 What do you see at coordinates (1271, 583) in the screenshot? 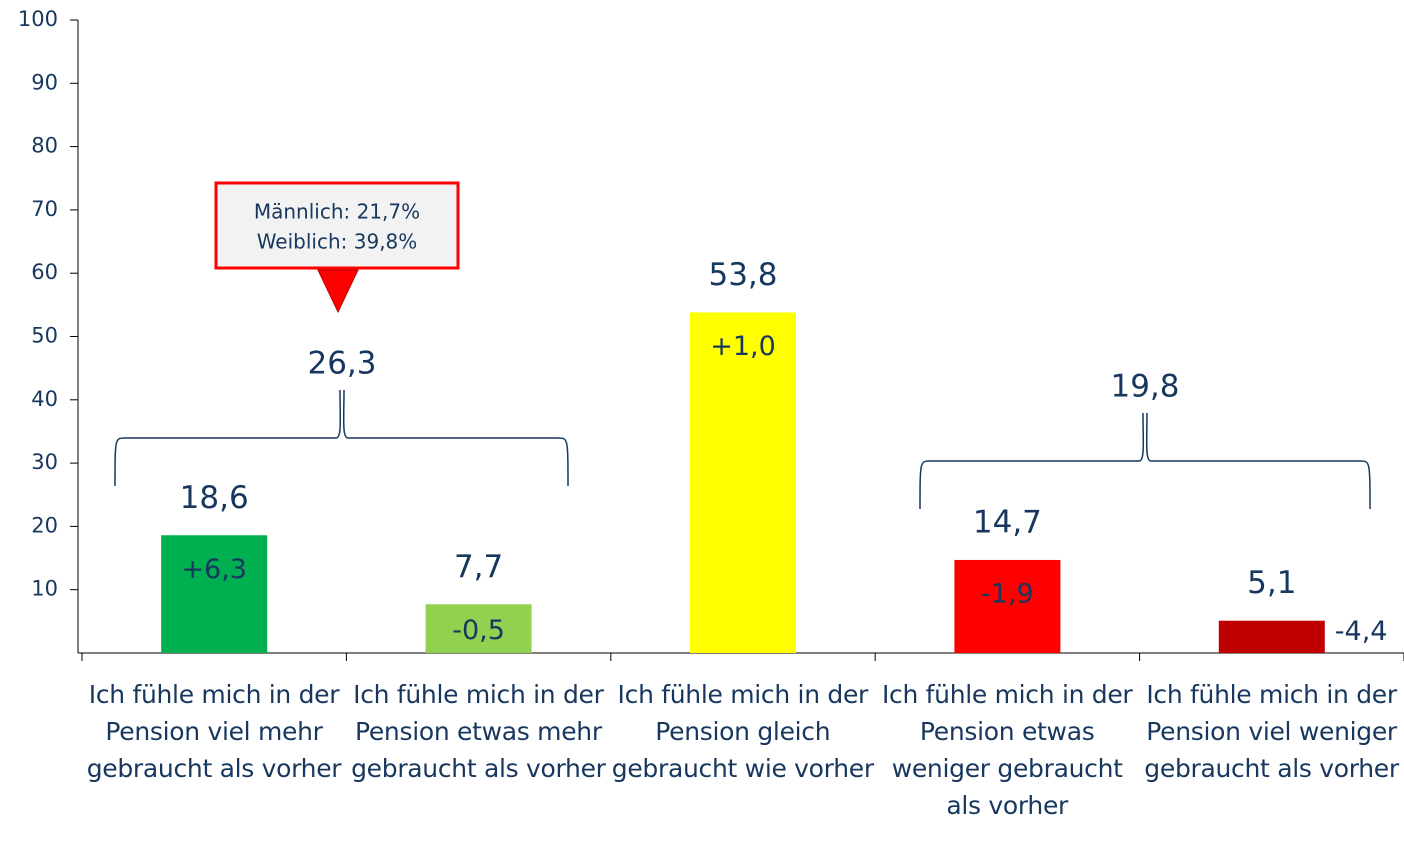
I see `value-label: 5,1` at bounding box center [1271, 583].